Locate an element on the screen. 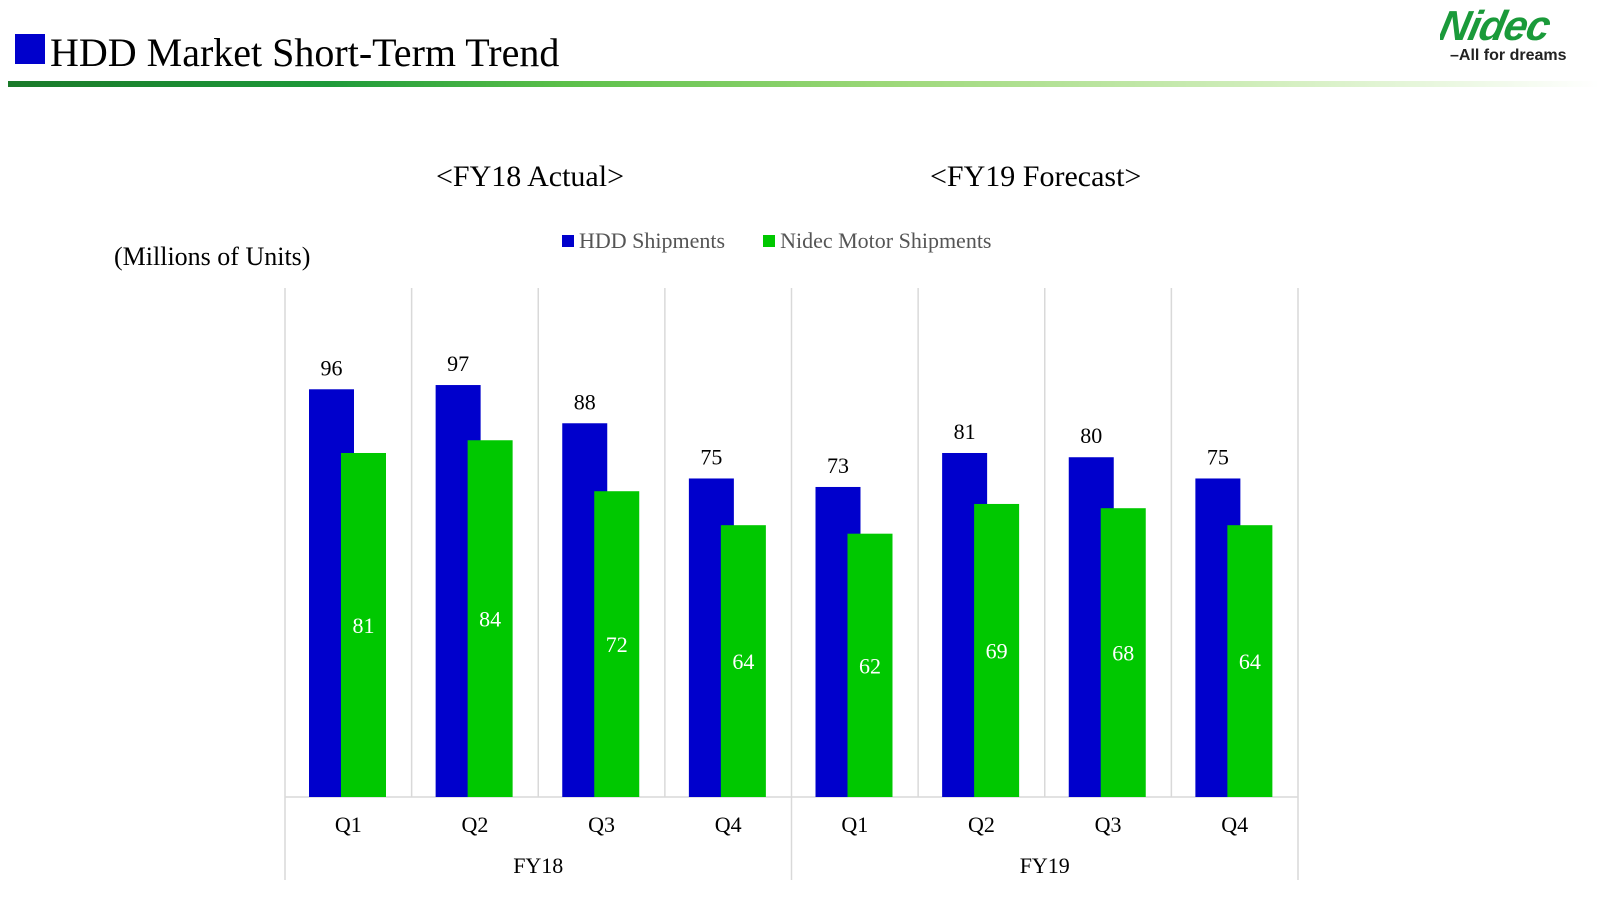  data-label-nidec: 62 is located at coordinates (870, 665).